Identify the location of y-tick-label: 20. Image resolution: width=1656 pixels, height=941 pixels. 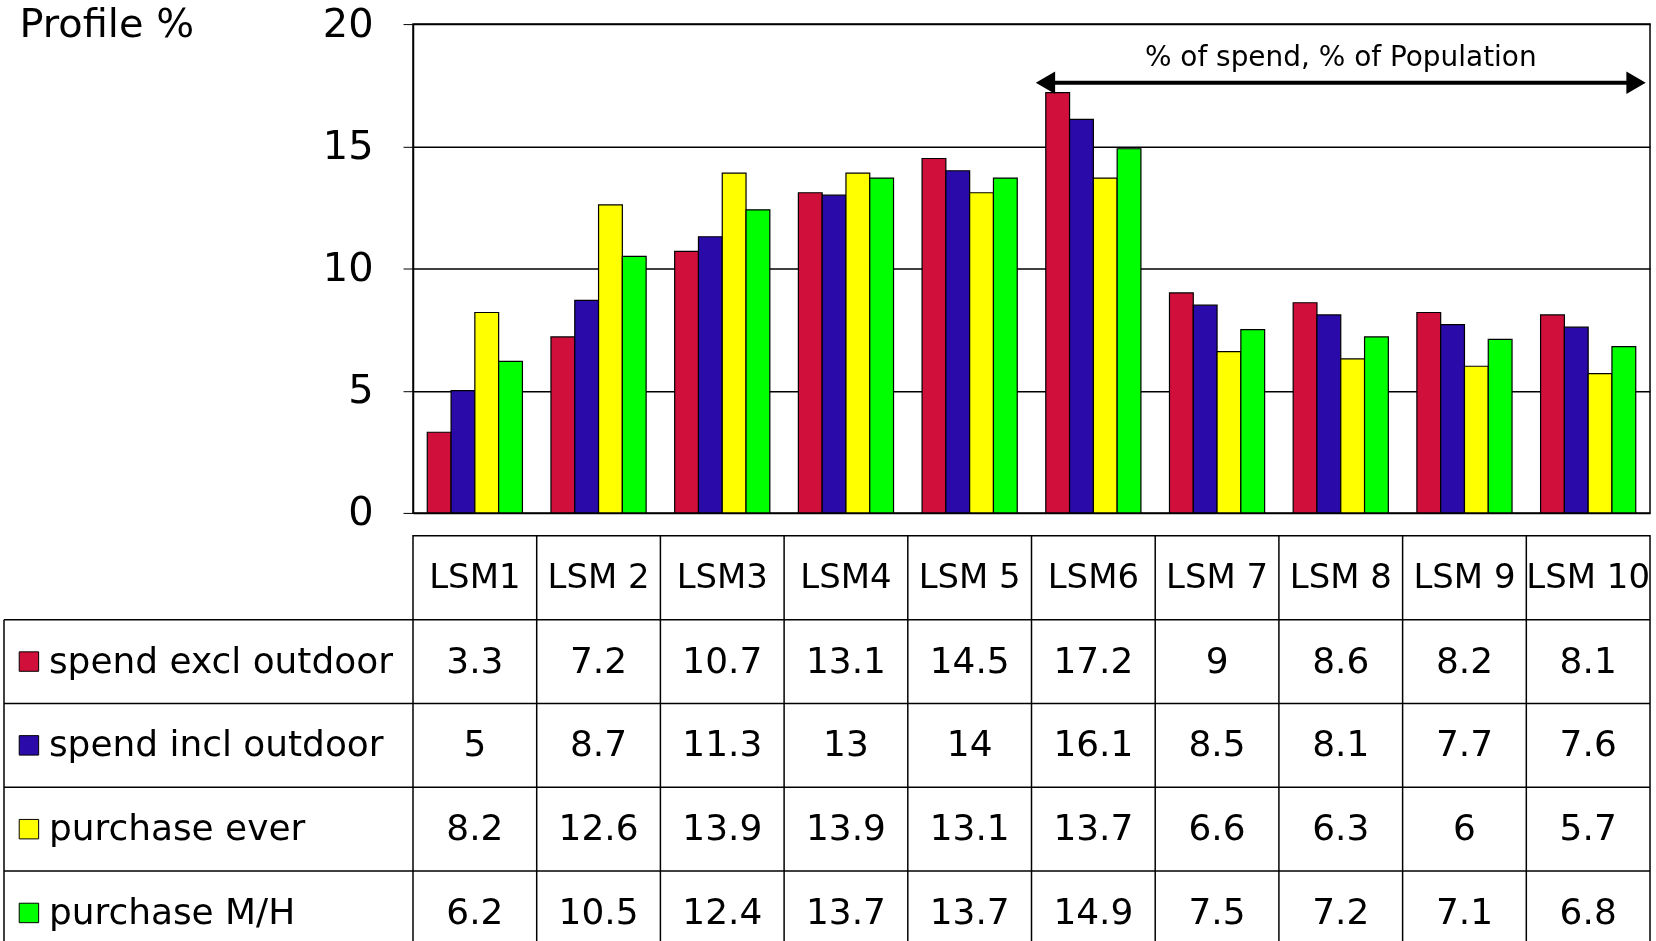
(348, 23).